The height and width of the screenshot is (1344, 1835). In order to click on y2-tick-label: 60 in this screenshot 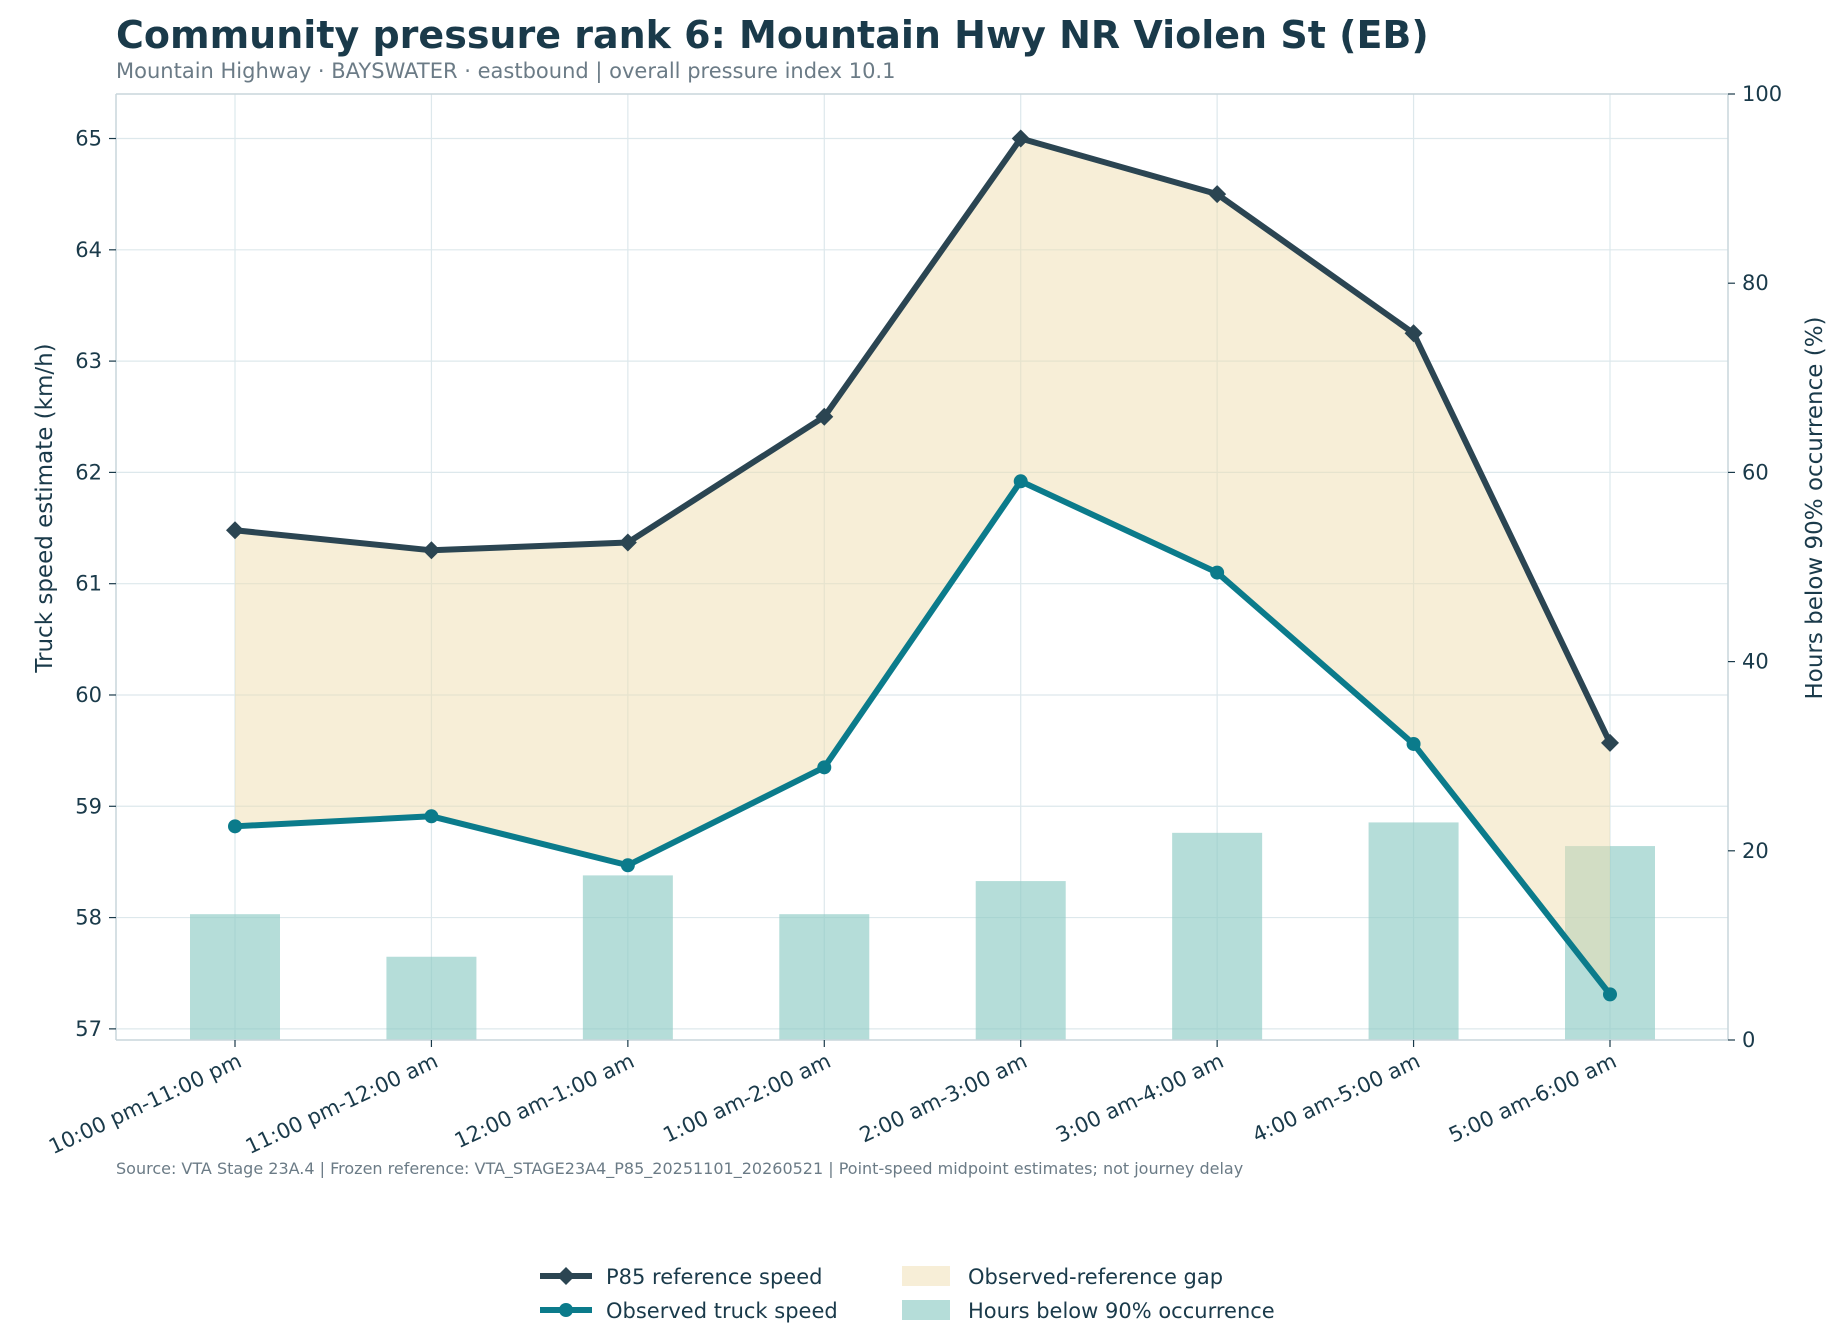, I will do `click(1755, 472)`.